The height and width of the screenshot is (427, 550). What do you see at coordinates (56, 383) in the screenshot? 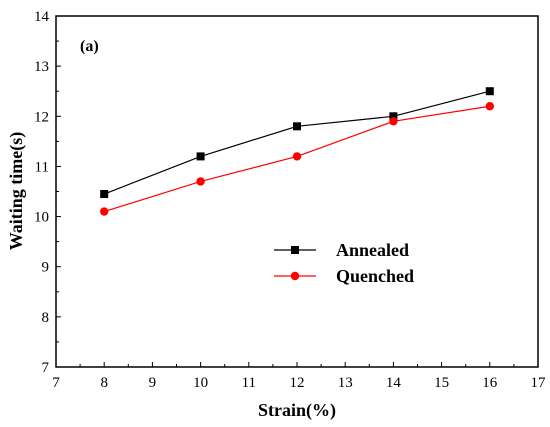
I see `x-tick-label: 7` at bounding box center [56, 383].